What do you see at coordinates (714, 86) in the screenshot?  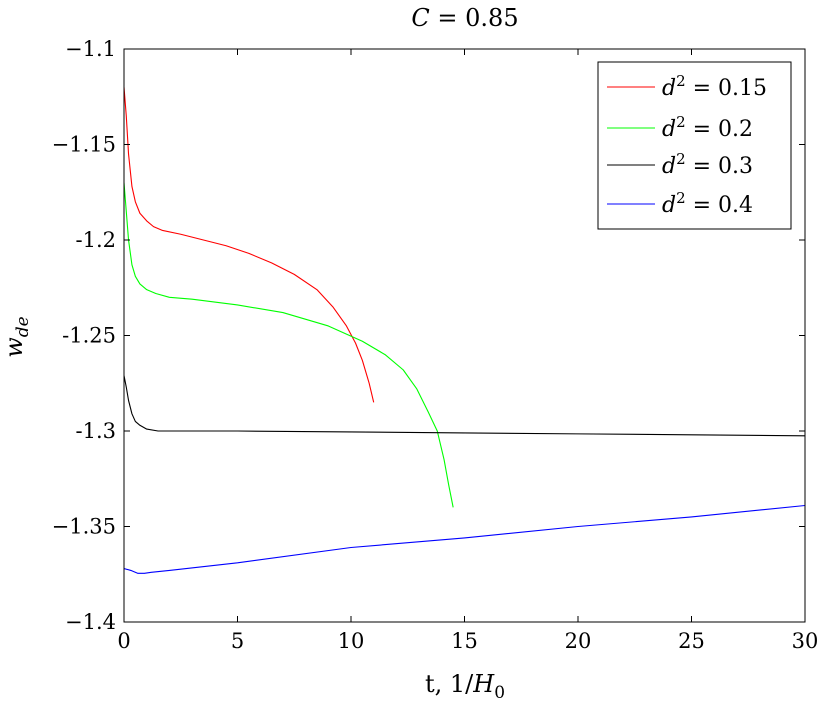 I see `legend-label-0: d2 = 0.15` at bounding box center [714, 86].